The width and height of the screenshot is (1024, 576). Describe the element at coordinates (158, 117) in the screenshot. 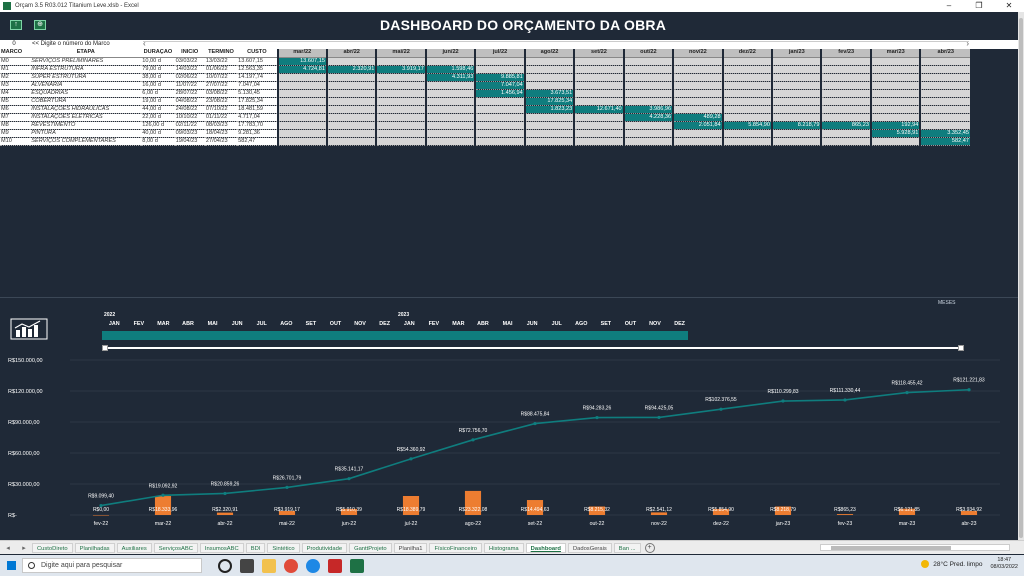

I see `row-duracao: 22,00 d` at that location.